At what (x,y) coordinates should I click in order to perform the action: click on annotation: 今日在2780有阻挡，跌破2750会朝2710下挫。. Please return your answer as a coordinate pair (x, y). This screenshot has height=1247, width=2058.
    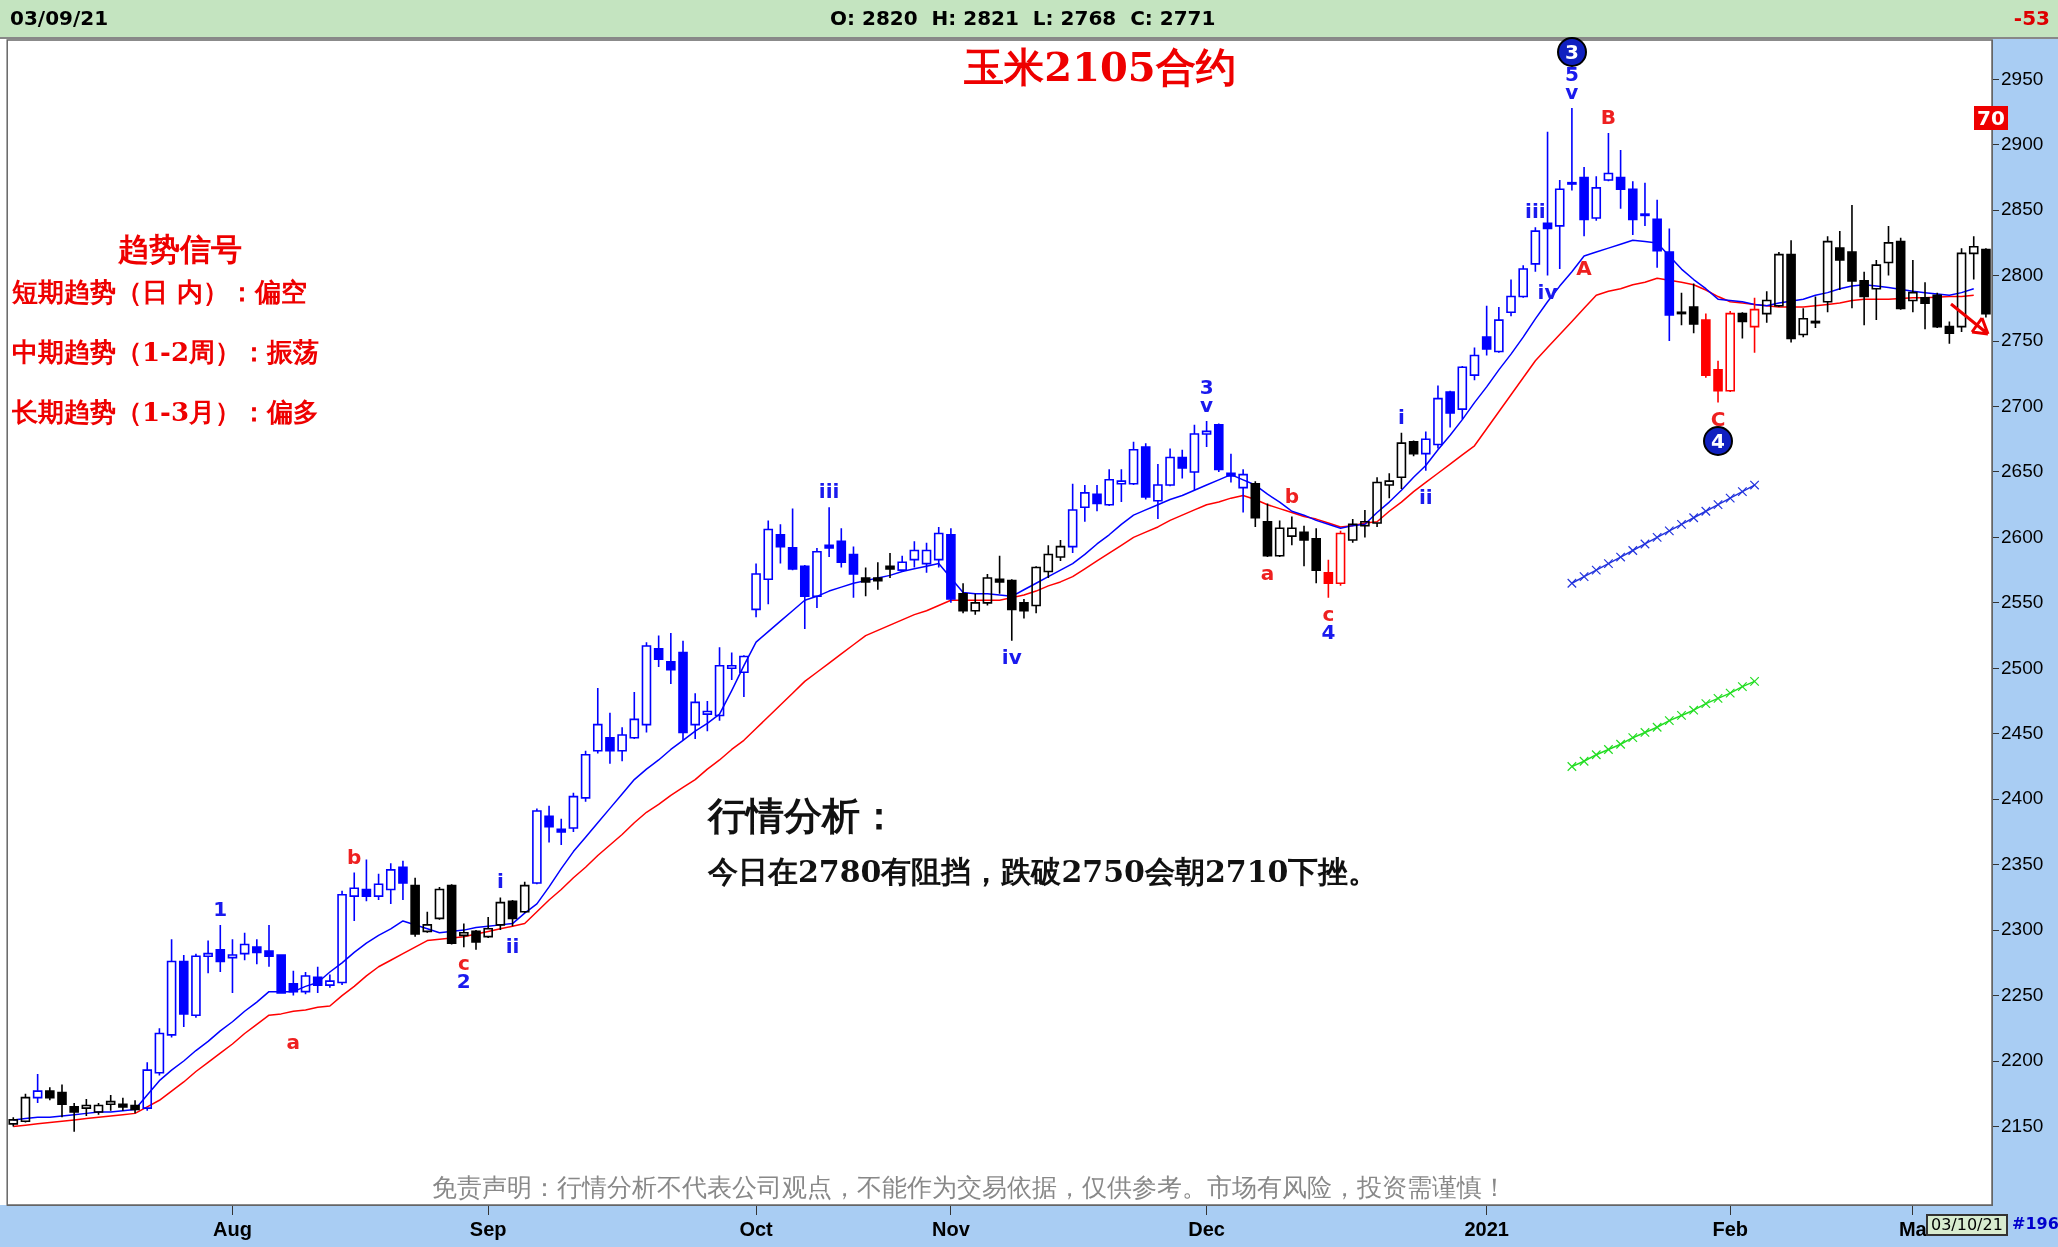
    Looking at the image, I should click on (1043, 871).